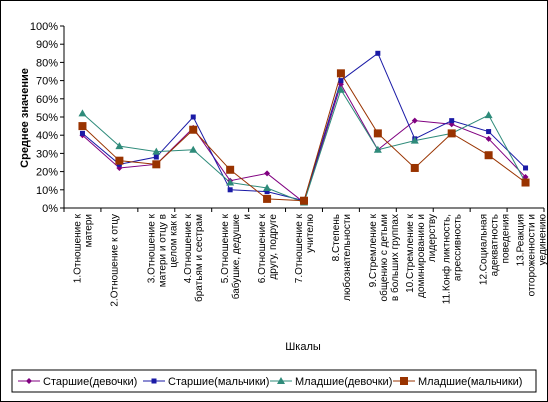 Image resolution: width=548 pixels, height=402 pixels. What do you see at coordinates (347, 257) in the screenshot?
I see `category-label-line: любознательности` at bounding box center [347, 257].